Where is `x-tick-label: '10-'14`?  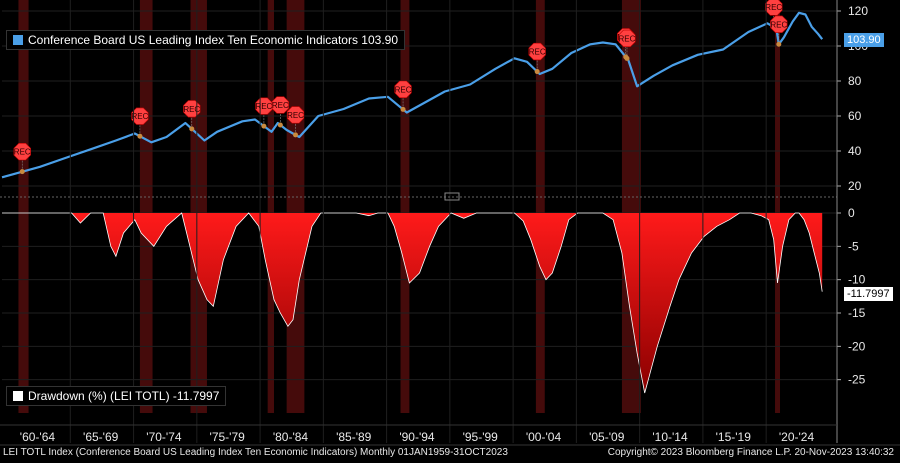
x-tick-label: '10-'14 is located at coordinates (670, 437).